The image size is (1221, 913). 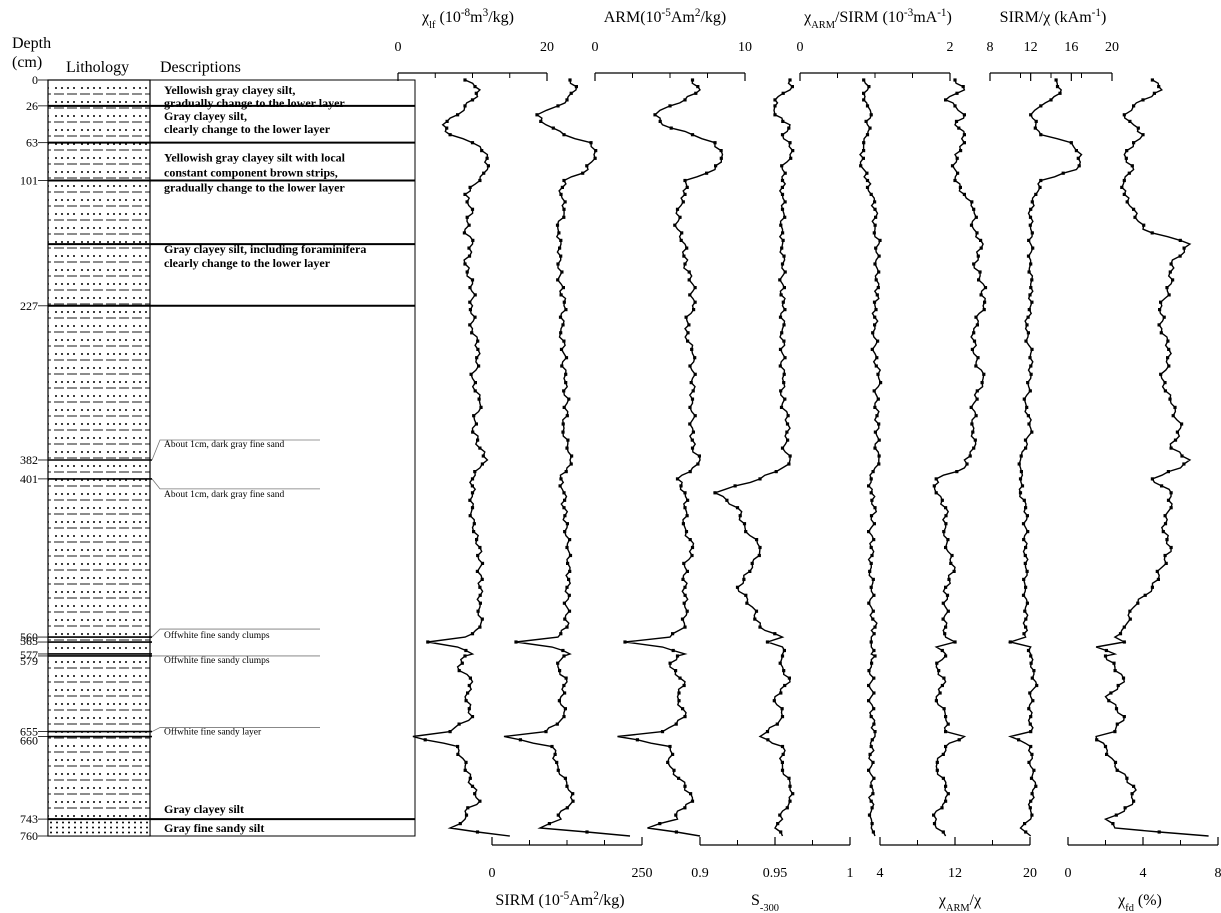 What do you see at coordinates (1152, 458) in the screenshot?
I see `chi_fd-curve` at bounding box center [1152, 458].